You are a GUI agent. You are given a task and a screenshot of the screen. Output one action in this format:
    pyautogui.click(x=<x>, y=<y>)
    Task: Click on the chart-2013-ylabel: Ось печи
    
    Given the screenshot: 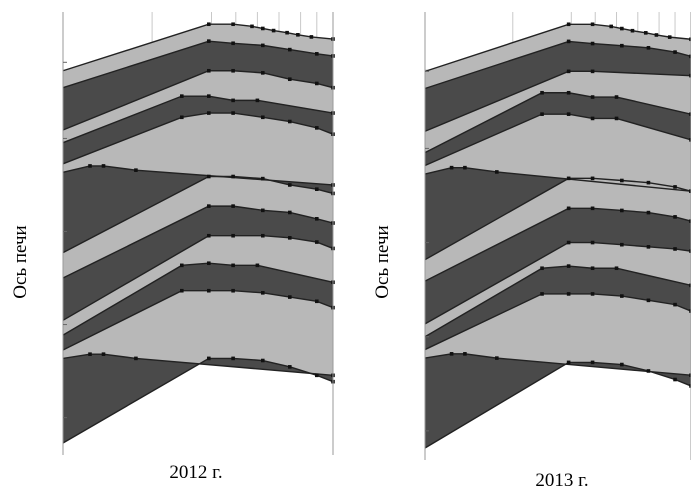 What is the action you would take?
    pyautogui.click(x=382, y=261)
    